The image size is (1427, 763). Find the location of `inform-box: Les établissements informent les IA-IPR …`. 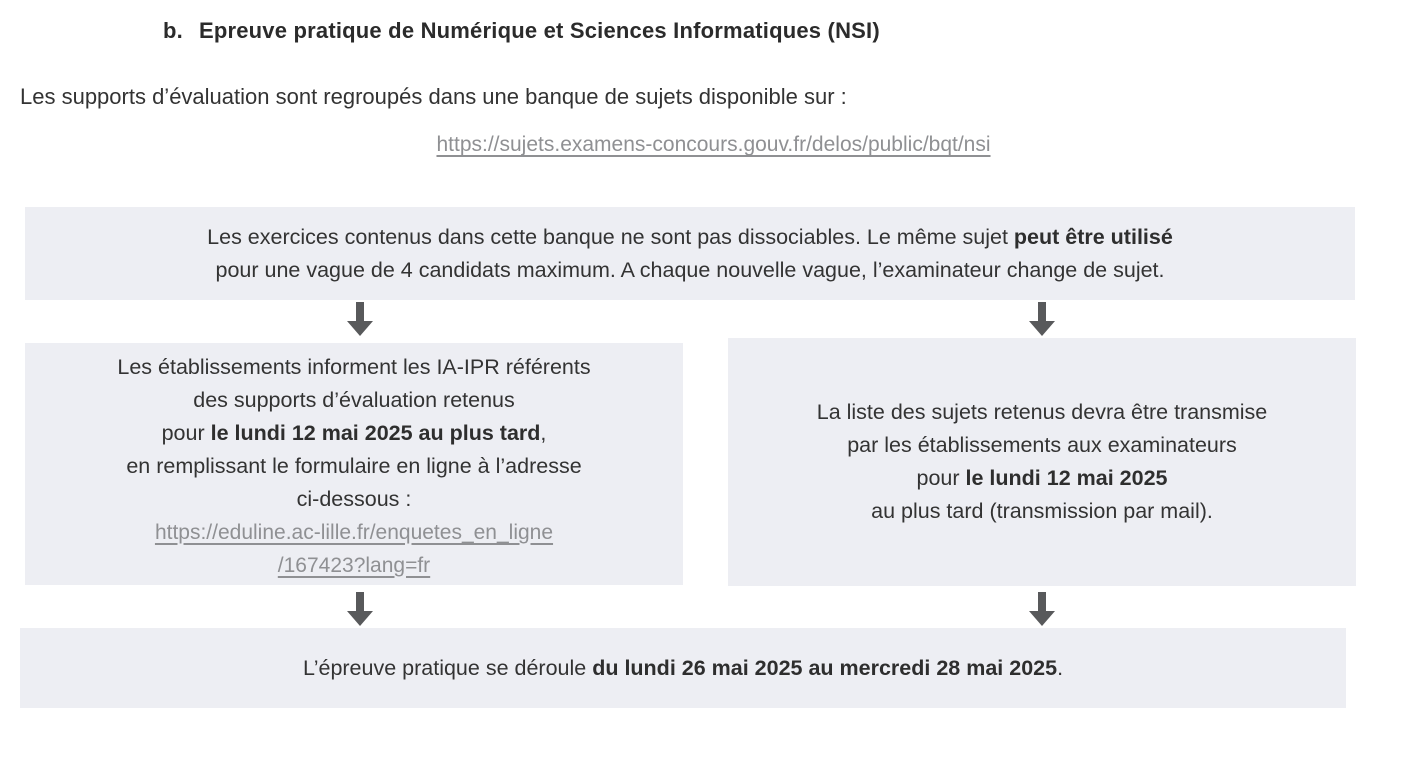

inform-box: Les établissements informent les IA-IPR … is located at coordinates (354, 464).